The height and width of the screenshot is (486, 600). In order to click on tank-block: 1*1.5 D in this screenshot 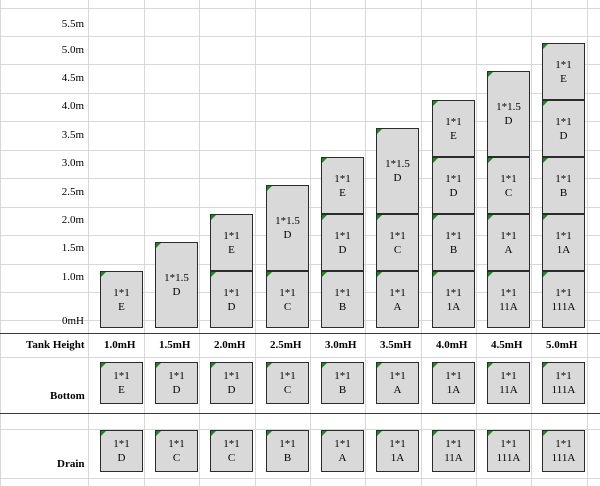, I will do `click(176, 285)`.